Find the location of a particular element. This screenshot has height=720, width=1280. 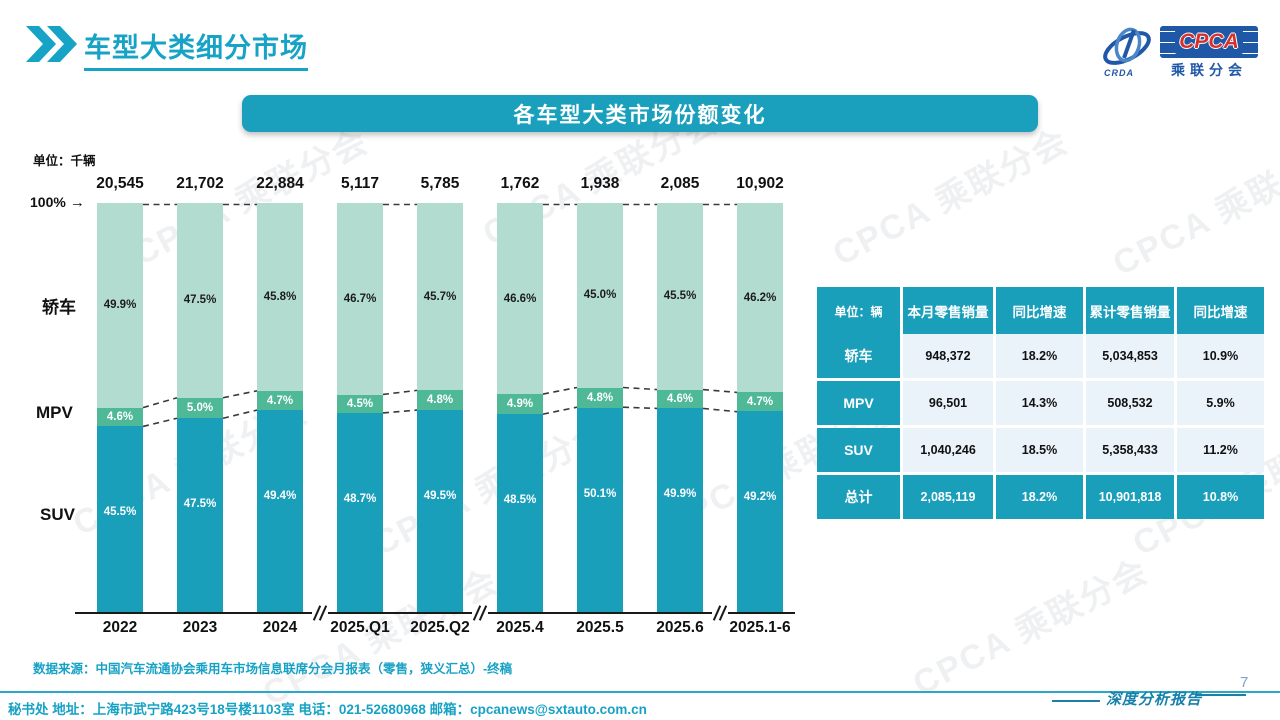

segment-suv: 49.5% is located at coordinates (440, 511).